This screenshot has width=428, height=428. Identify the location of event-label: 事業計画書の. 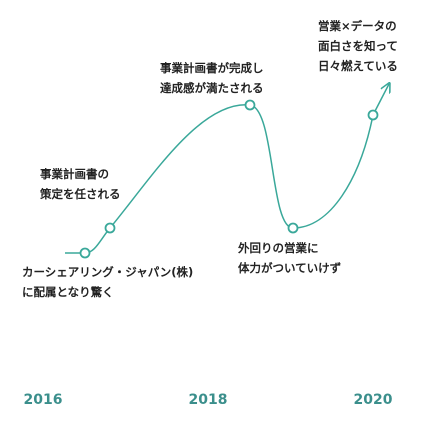
(74, 174).